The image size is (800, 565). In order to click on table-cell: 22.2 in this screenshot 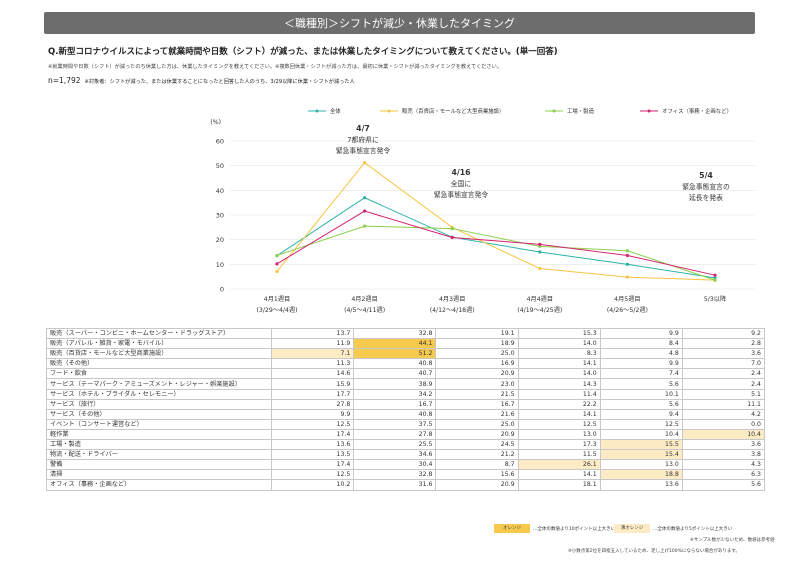, I will do `click(559, 404)`.